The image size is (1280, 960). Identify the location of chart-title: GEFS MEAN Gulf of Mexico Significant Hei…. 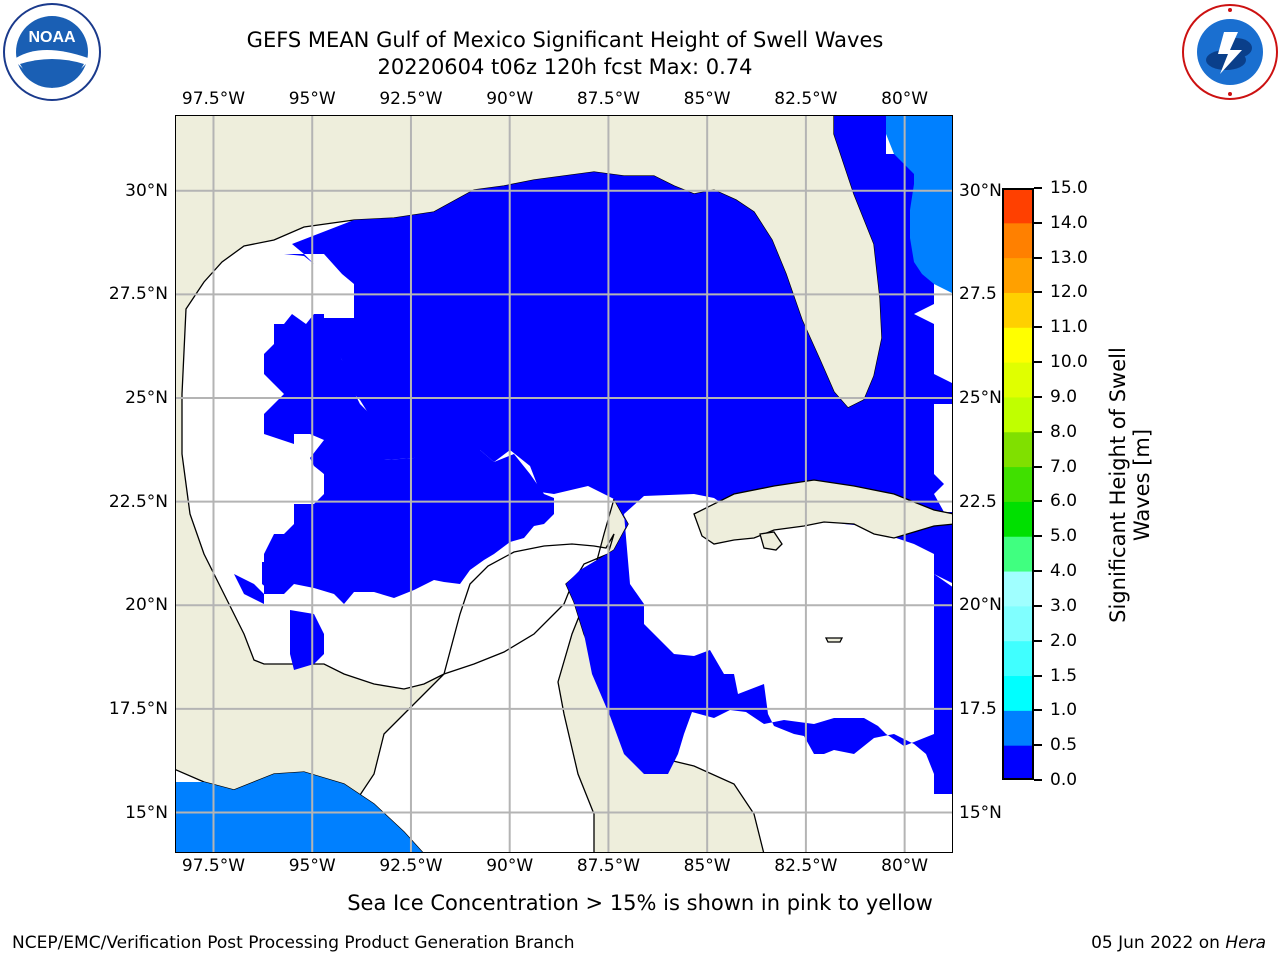
(565, 40).